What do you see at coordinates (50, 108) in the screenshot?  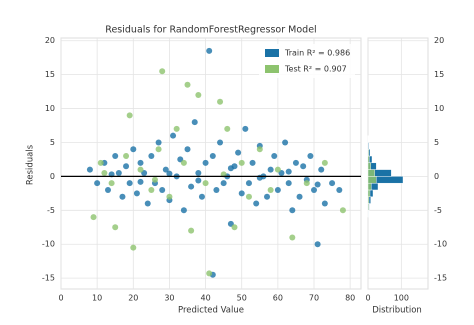 I see `y-tick-label: 10` at bounding box center [50, 108].